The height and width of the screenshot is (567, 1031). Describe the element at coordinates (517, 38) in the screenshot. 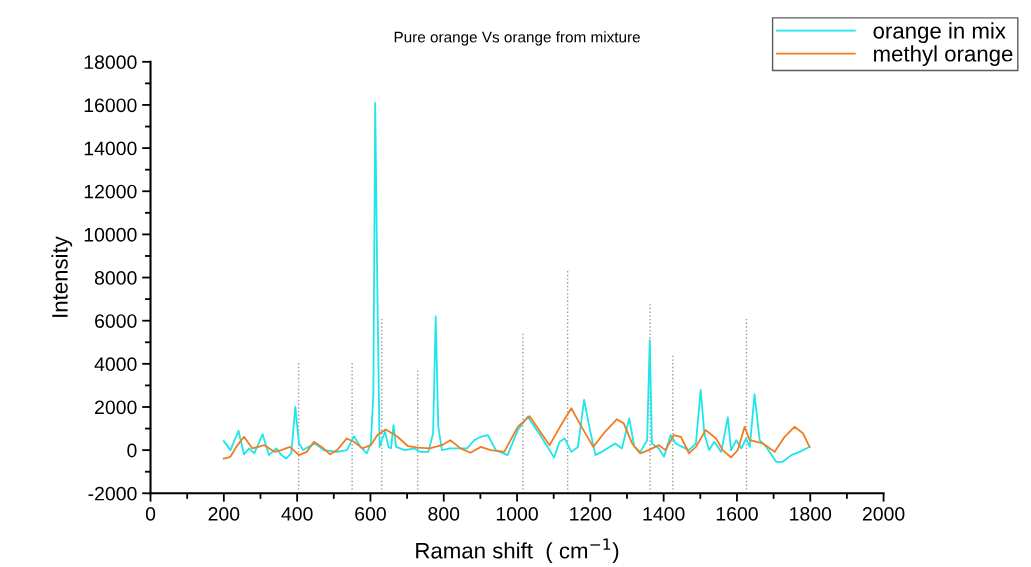

I see `chart-title: Pure orange Vs orange from mixture` at that location.